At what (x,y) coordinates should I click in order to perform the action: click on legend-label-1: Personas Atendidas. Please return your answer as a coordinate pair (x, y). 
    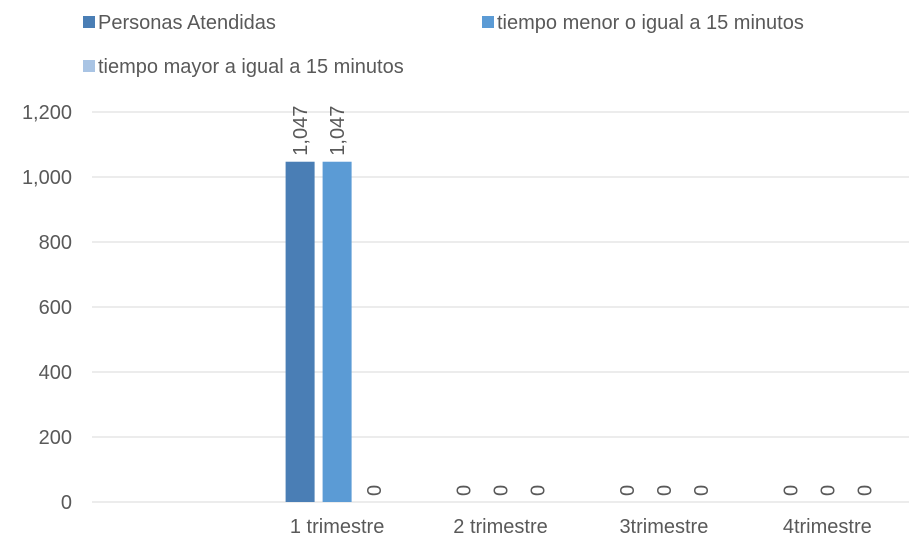
    Looking at the image, I should click on (187, 23).